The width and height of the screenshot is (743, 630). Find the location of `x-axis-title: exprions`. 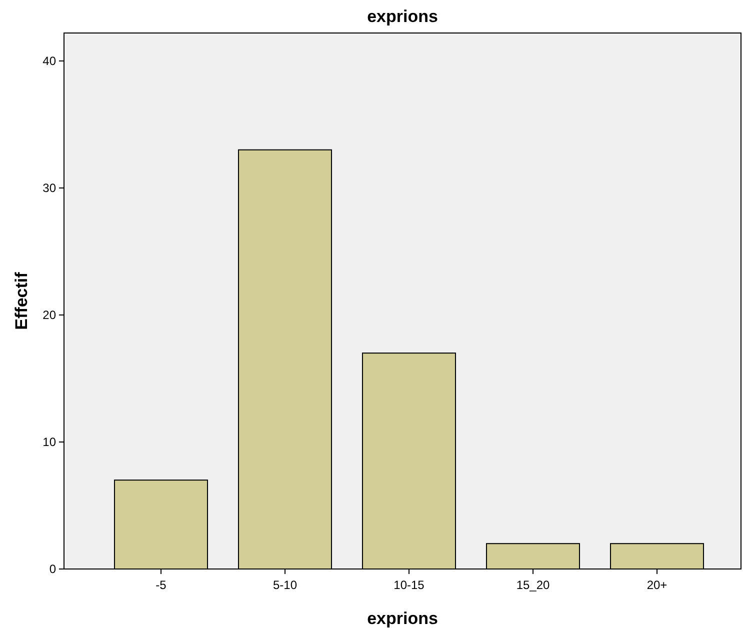

x-axis-title: exprions is located at coordinates (402, 618).